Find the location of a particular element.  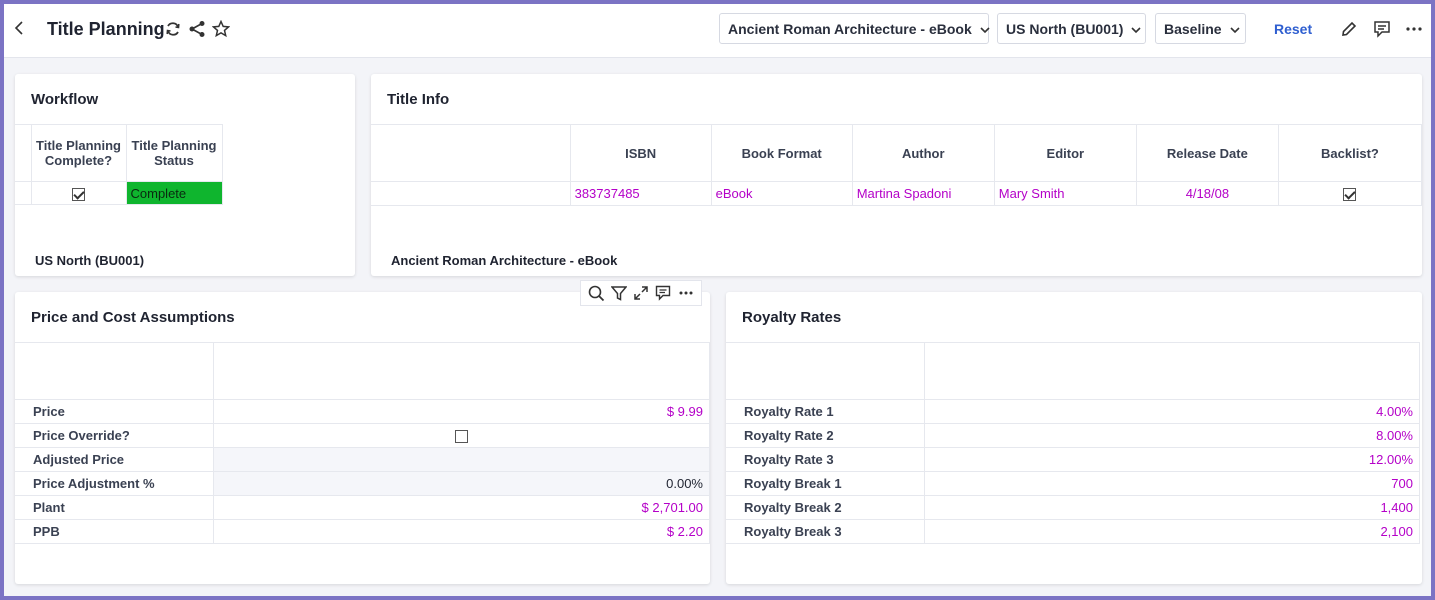

title-select: Ancient Roman Architecture - eBook is located at coordinates (854, 28).